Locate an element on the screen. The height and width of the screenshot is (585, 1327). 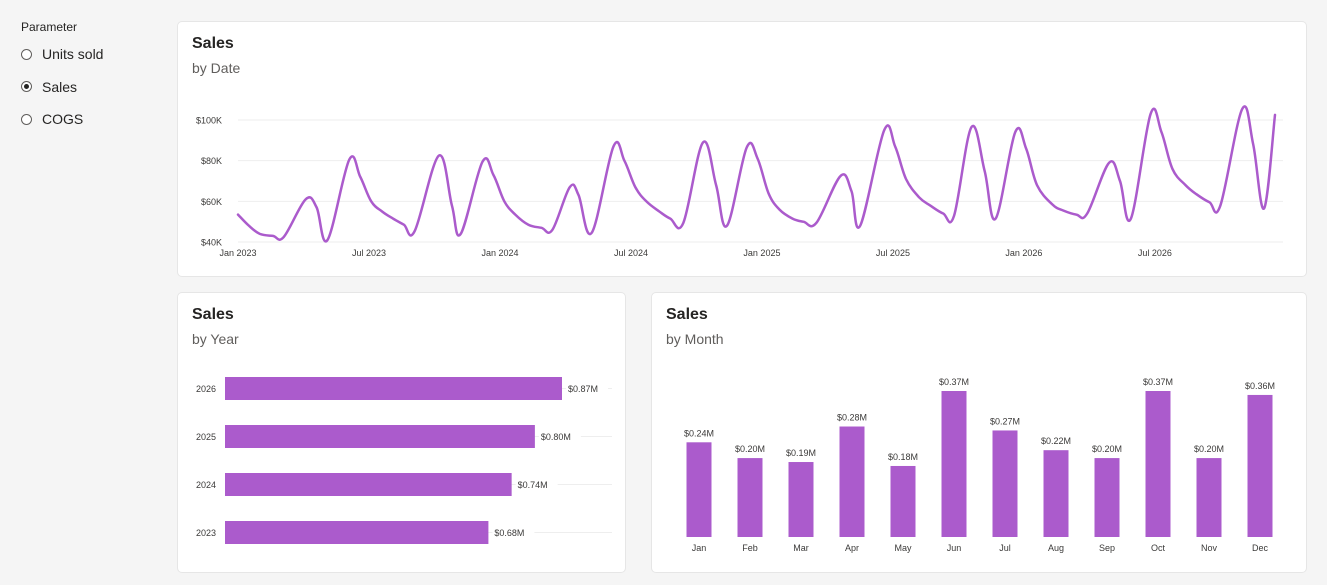
card-subtitle: by Month is located at coordinates (695, 339).